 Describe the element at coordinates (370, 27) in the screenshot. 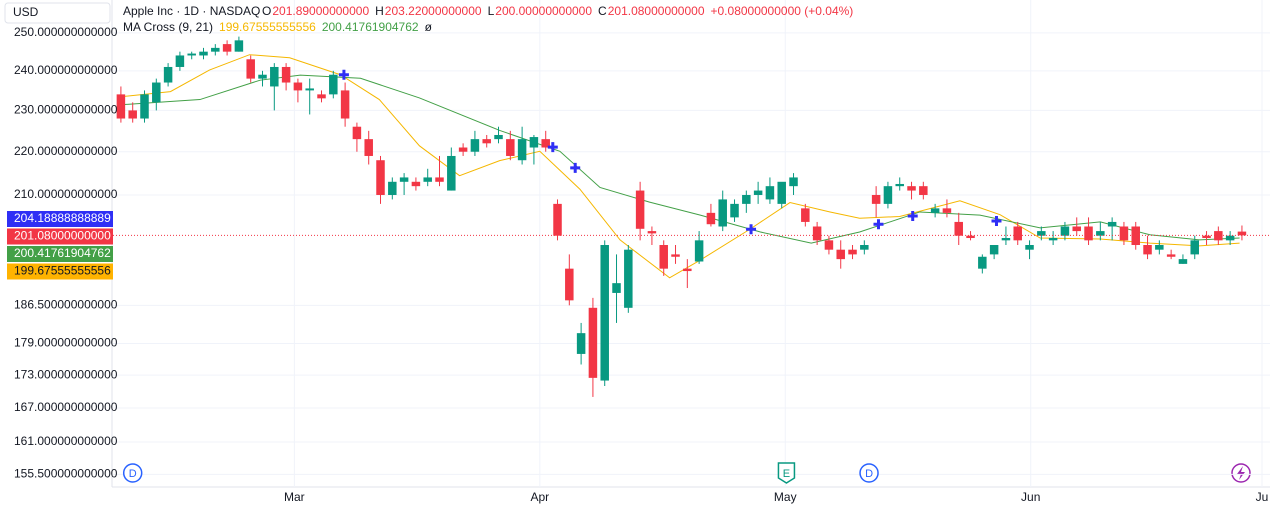

I see `indicator-value: 200.41761904762` at that location.